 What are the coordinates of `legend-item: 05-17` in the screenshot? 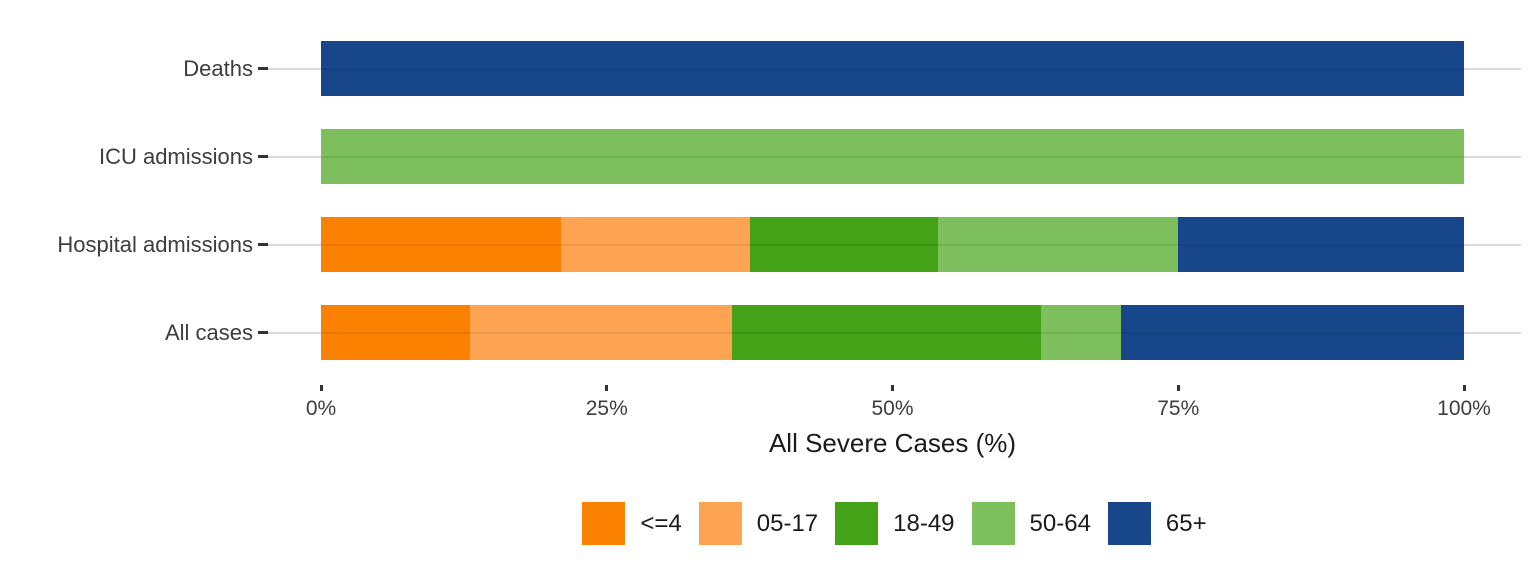 It's located at (758, 523).